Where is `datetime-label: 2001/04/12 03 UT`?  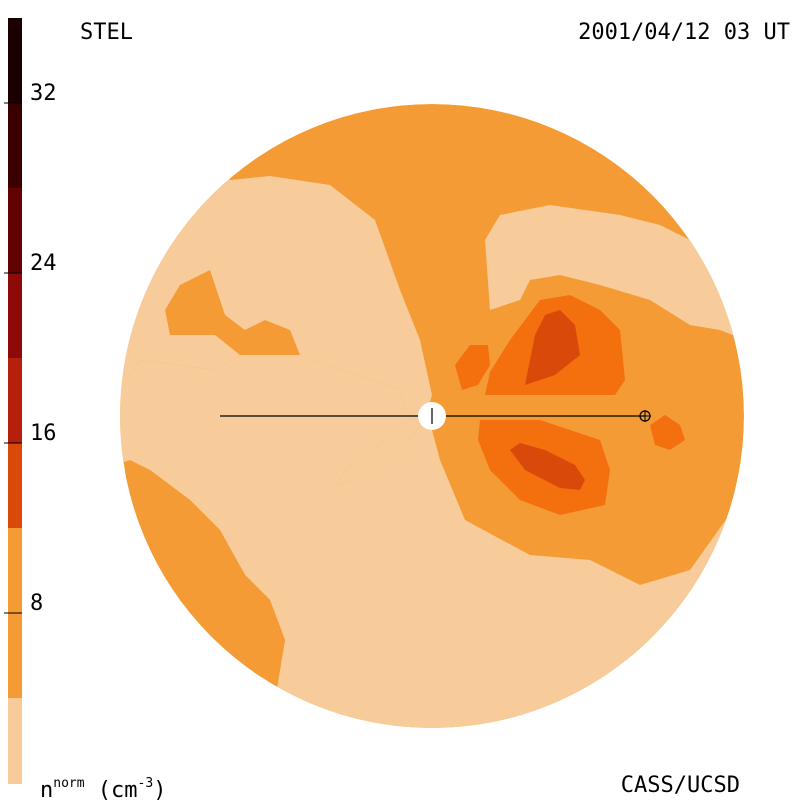
datetime-label: 2001/04/12 03 UT is located at coordinates (684, 32).